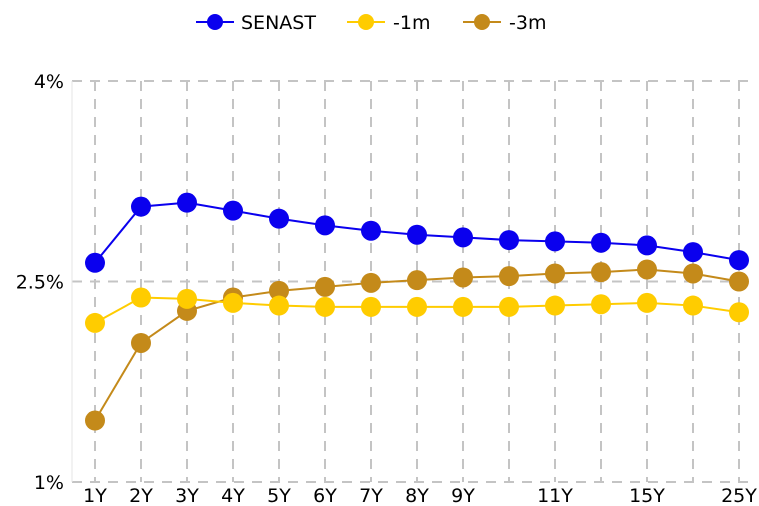  I want to click on x-tick-label: 2Y, so click(141, 495).